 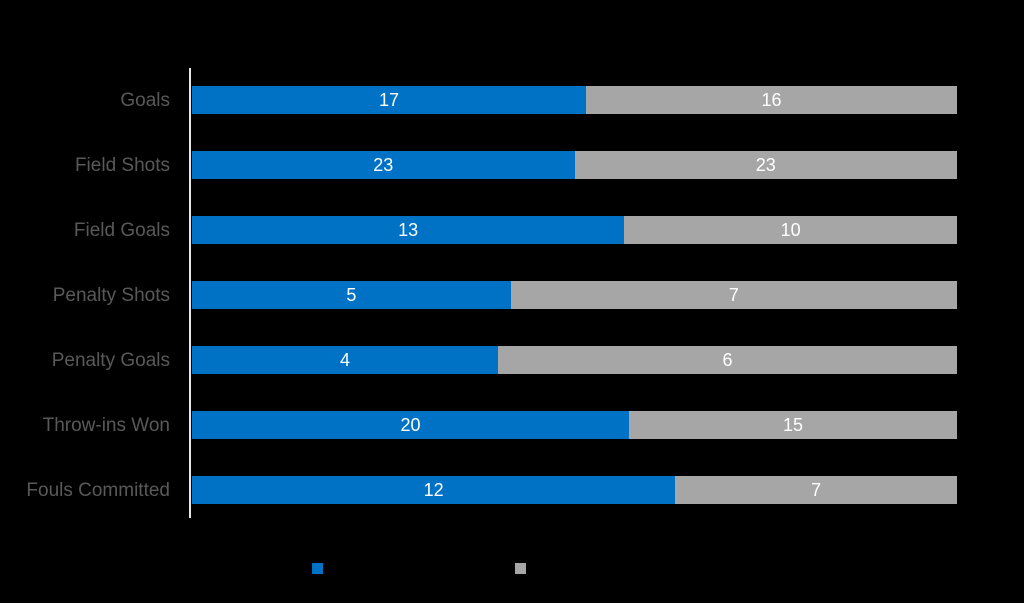 I want to click on bar-segment-blue: 13, so click(x=408, y=230).